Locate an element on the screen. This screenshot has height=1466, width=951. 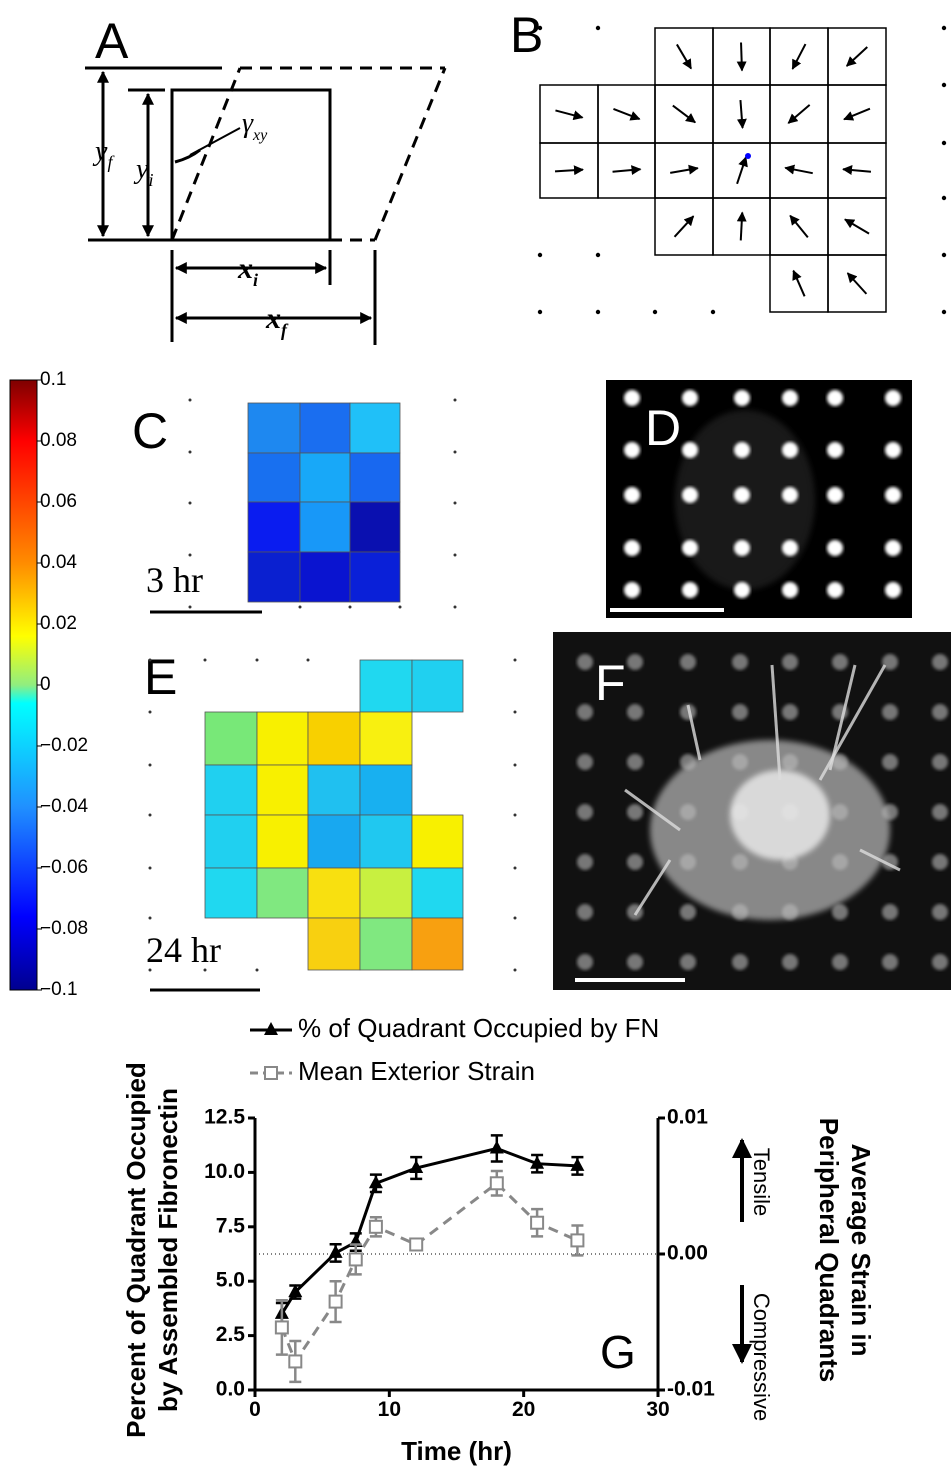
colorbar-tick-label: 0.1 is located at coordinates (53, 379).